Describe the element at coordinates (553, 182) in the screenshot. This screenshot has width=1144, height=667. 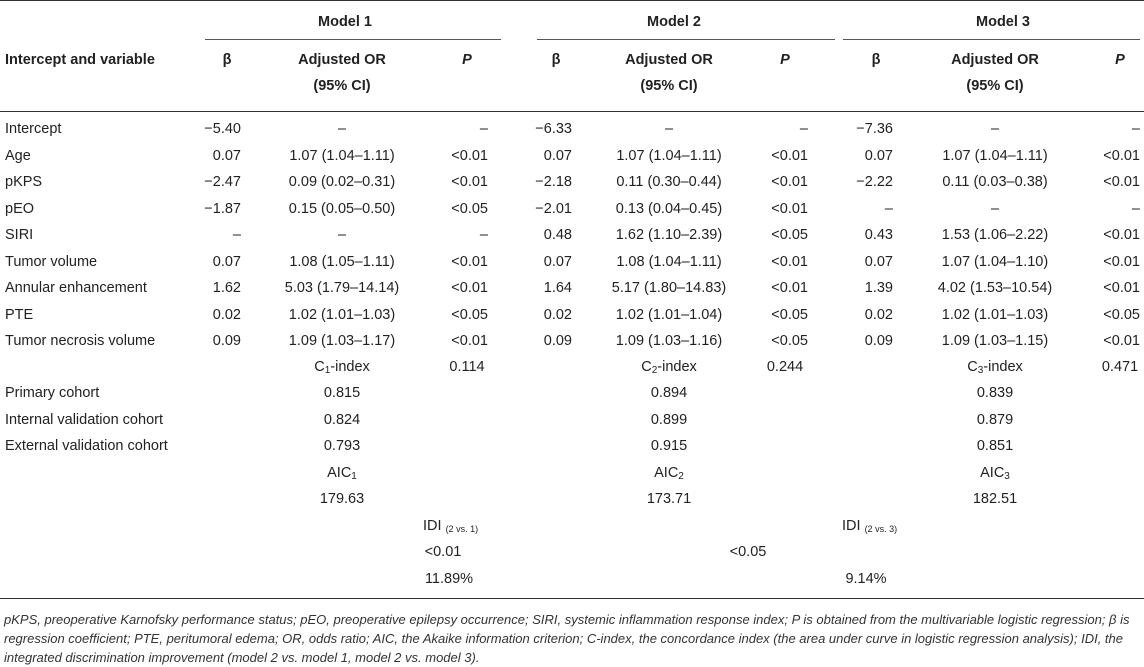
I see `table-cell: −2.18` at that location.